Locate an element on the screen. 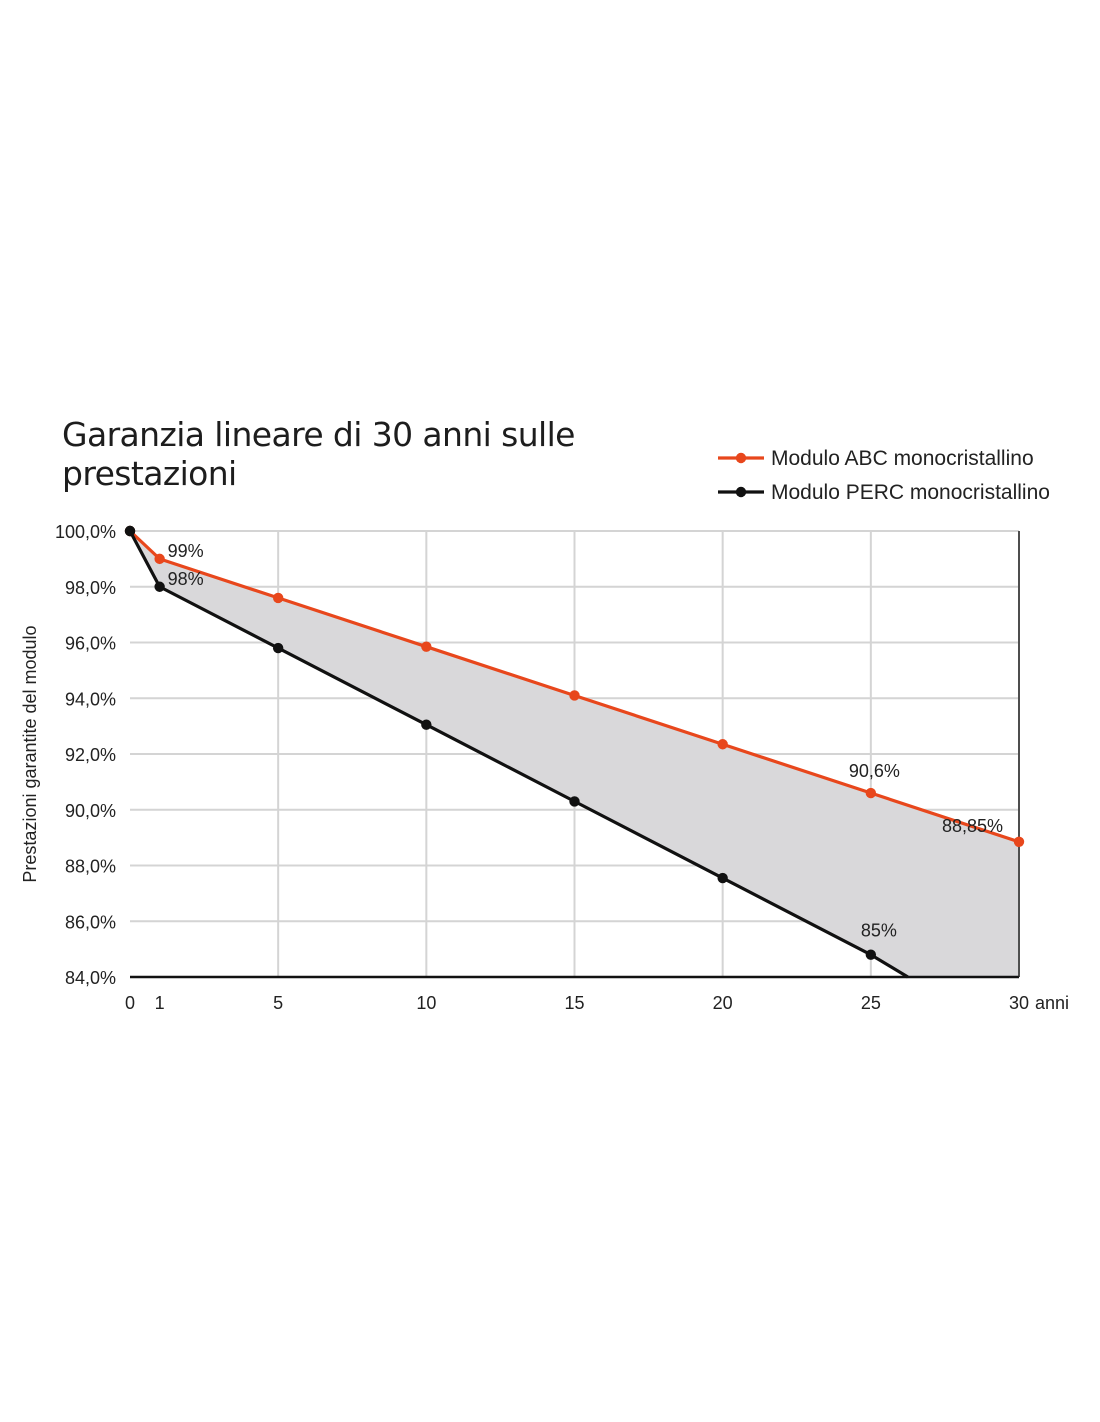  x-tick-label: 20 is located at coordinates (723, 1003).